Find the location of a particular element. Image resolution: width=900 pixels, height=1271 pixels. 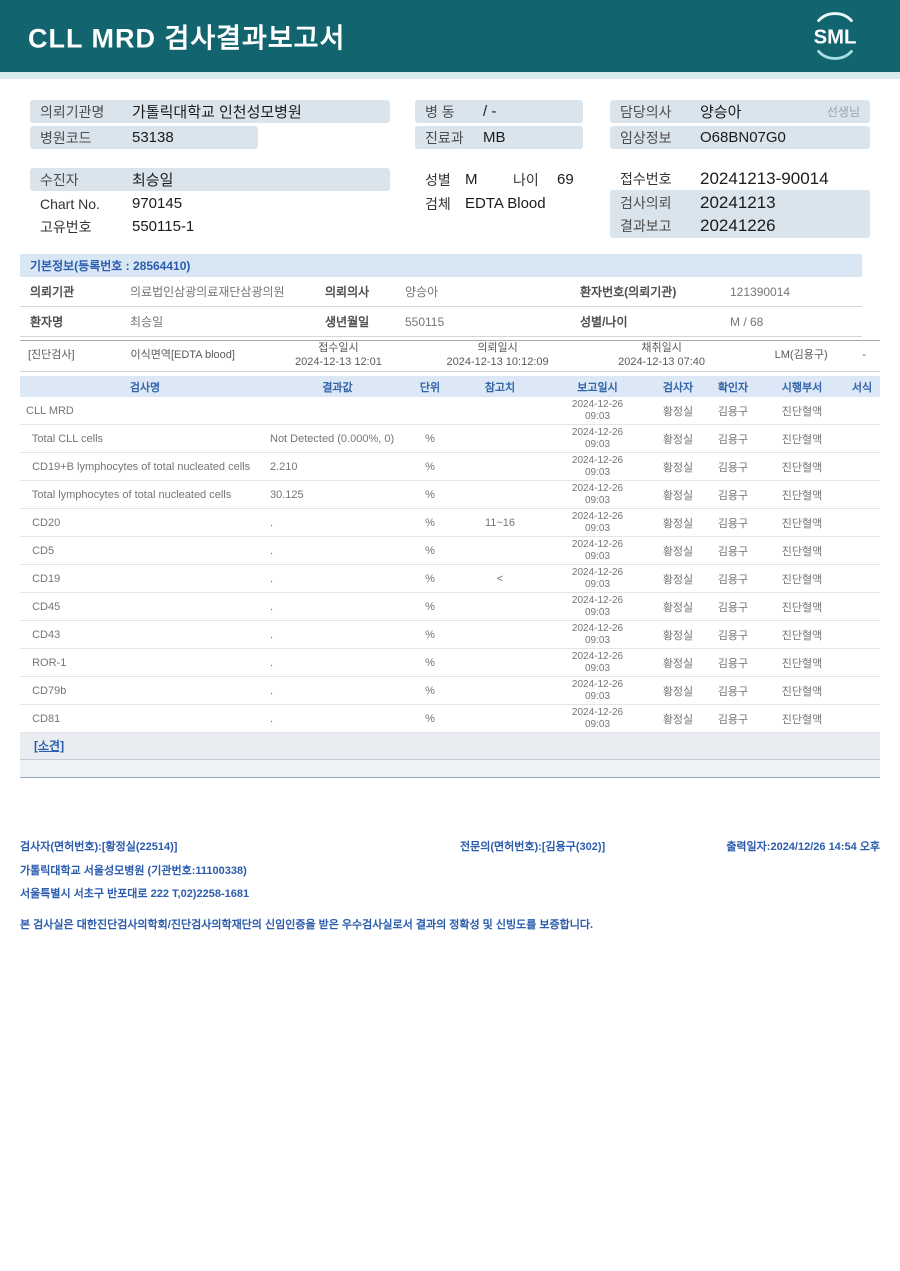

specimen-value: EDTA Blood is located at coordinates (505, 203).